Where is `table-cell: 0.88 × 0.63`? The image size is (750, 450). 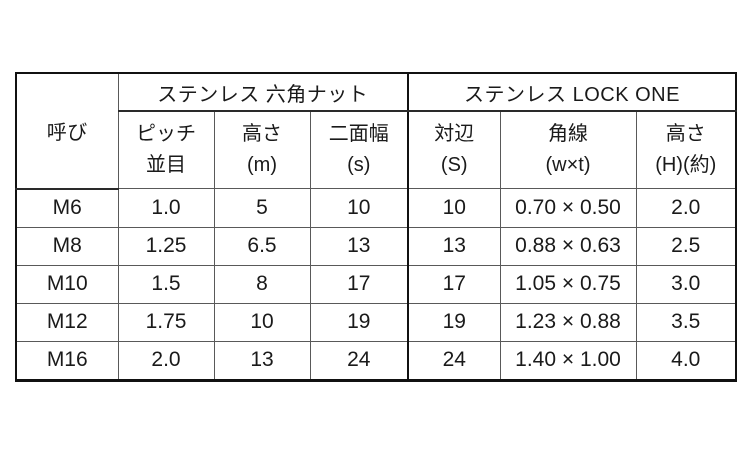
table-cell: 0.88 × 0.63 is located at coordinates (568, 246).